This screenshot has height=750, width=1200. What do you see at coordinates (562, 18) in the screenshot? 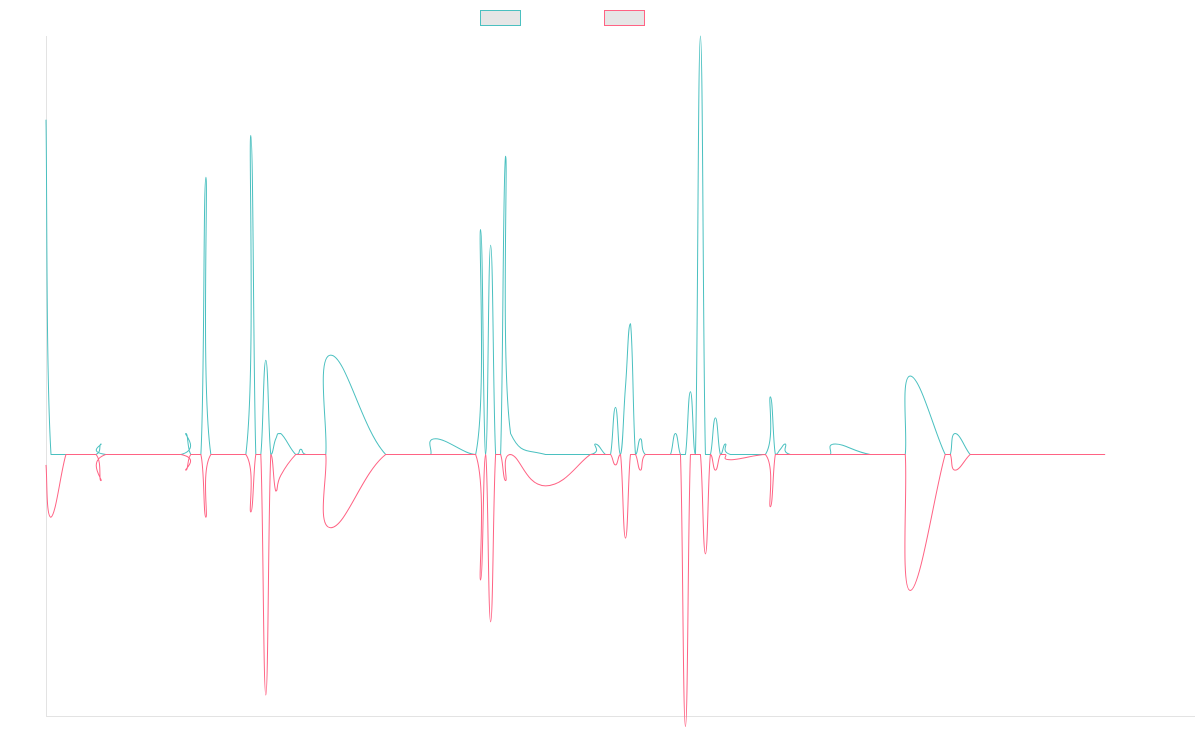
I see `legend` at bounding box center [562, 18].